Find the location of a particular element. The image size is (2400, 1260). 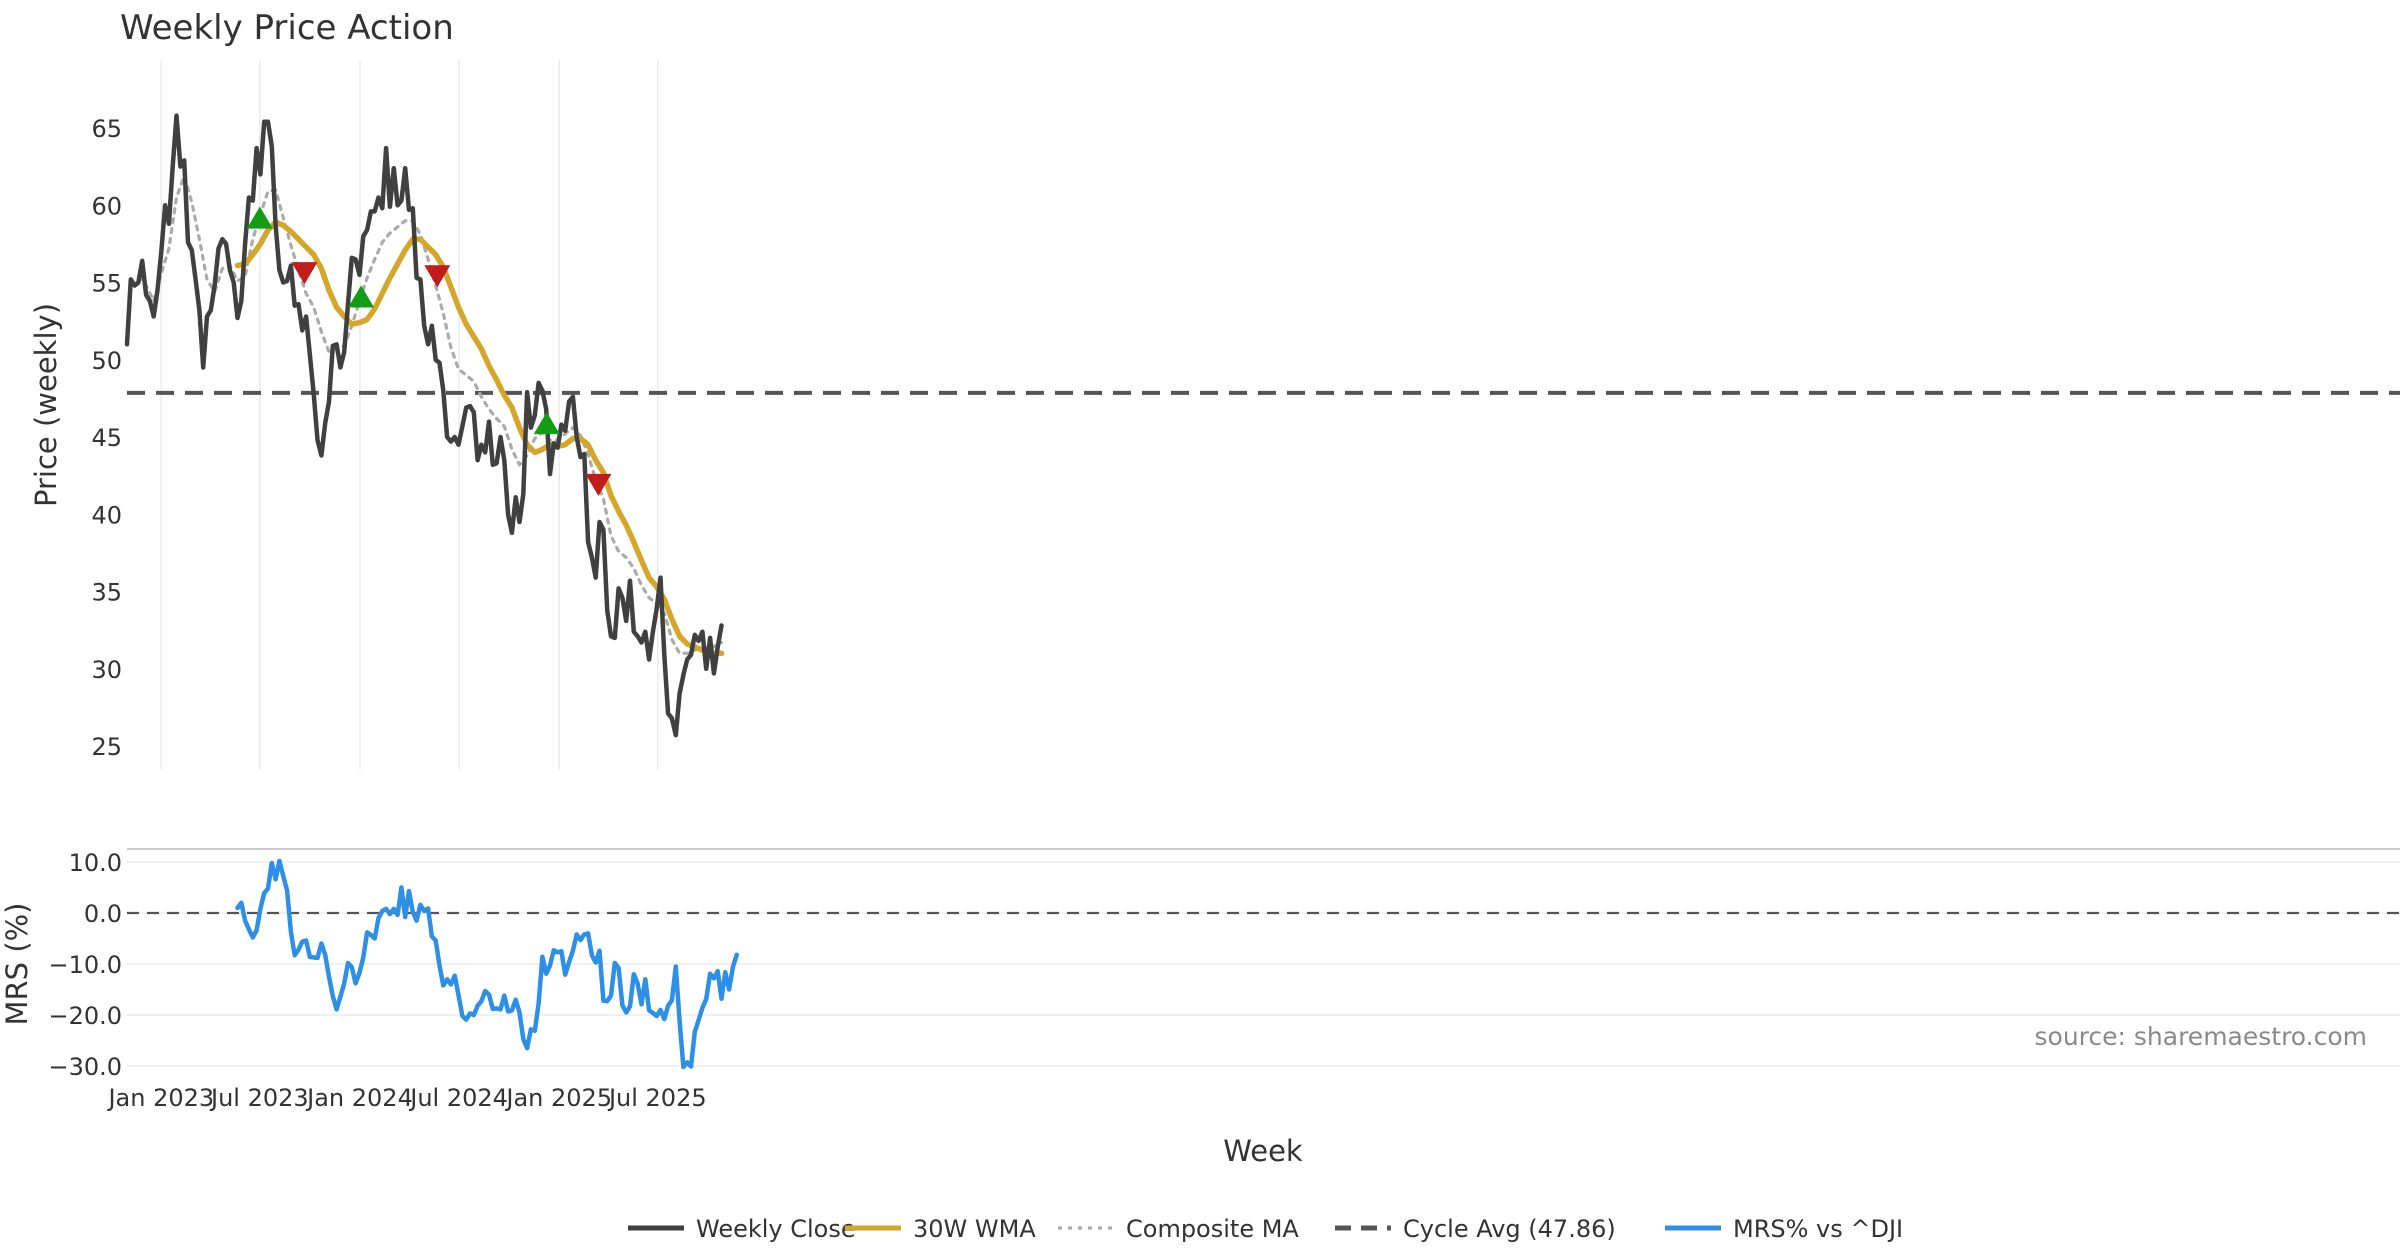

price-panel-grid is located at coordinates (409, 415).